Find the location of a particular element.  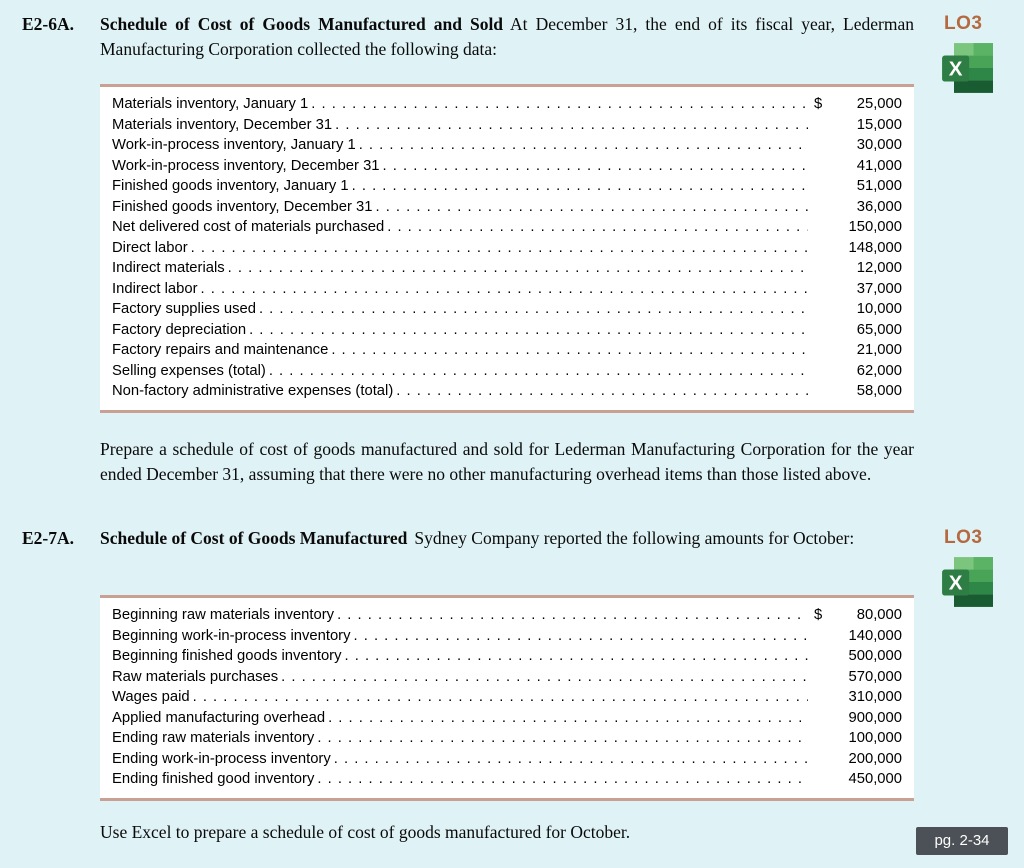

row-value: 37,000 is located at coordinates (879, 288).